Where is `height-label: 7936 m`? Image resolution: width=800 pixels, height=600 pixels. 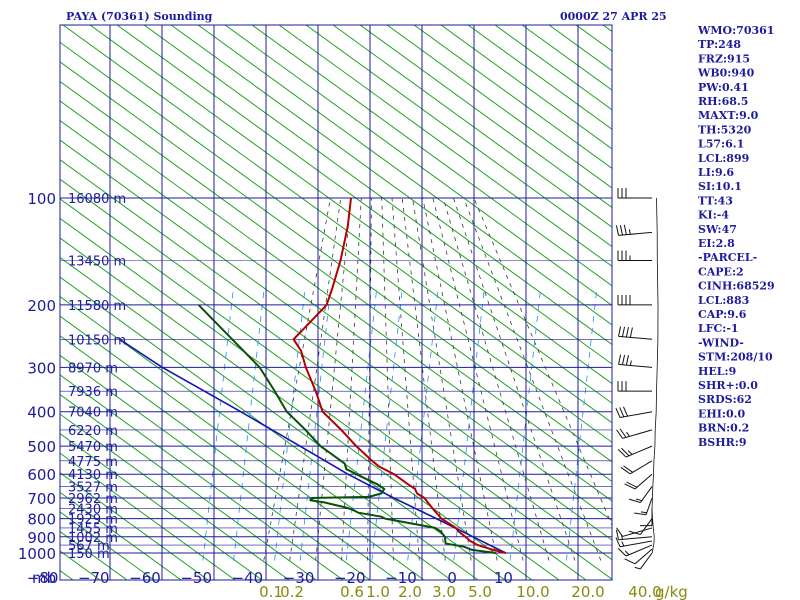
height-label: 7936 m is located at coordinates (93, 392).